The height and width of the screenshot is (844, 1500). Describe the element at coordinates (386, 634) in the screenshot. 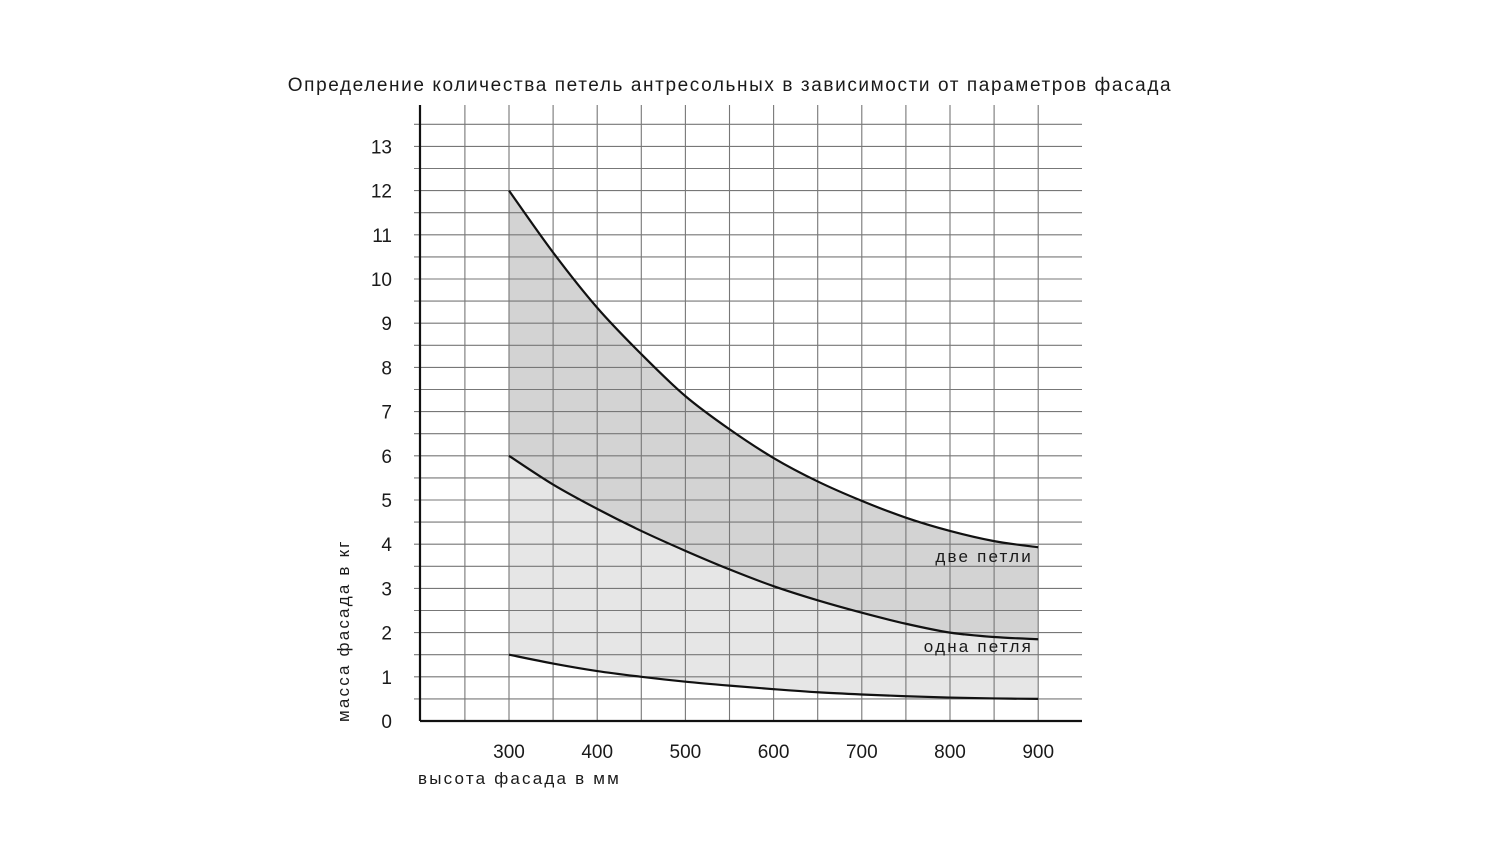

I see `y-tick-label: 2` at that location.